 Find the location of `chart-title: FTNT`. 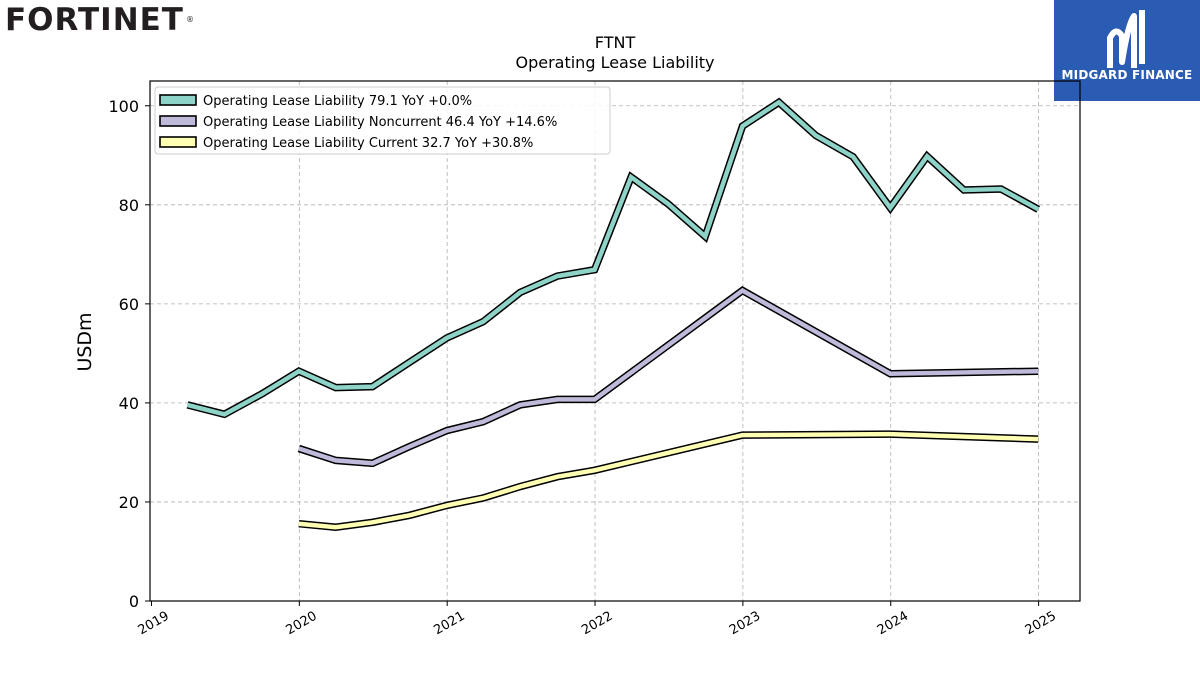

chart-title: FTNT is located at coordinates (615, 42).